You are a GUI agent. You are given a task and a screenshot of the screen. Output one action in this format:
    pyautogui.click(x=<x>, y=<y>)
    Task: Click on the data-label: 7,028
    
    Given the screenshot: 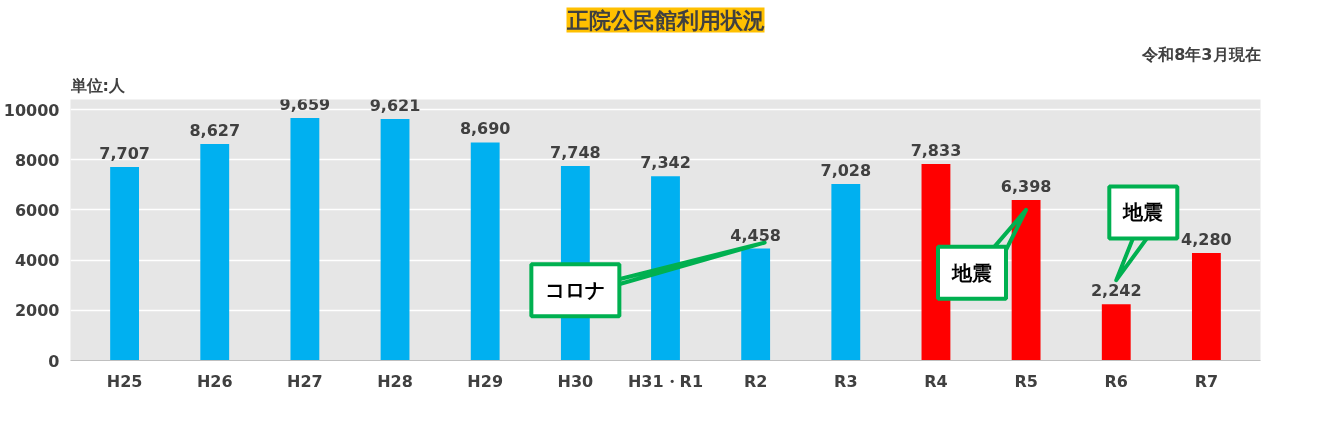 What is the action you would take?
    pyautogui.click(x=846, y=171)
    